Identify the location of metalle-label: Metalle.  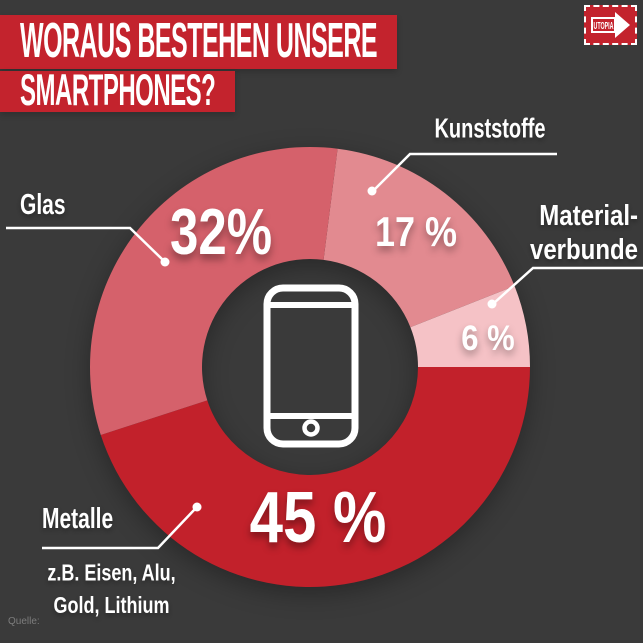
(78, 519).